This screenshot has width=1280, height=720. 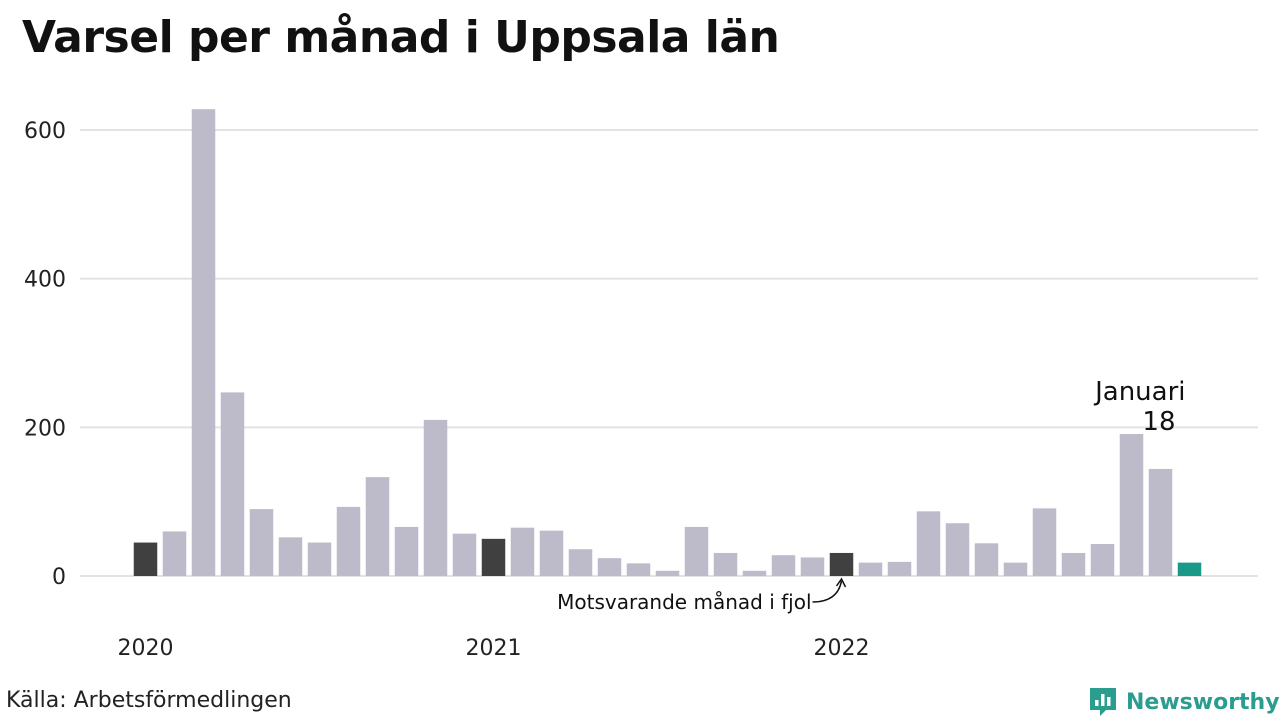 What do you see at coordinates (1158, 422) in the screenshot?
I see `current-value-label: 18` at bounding box center [1158, 422].